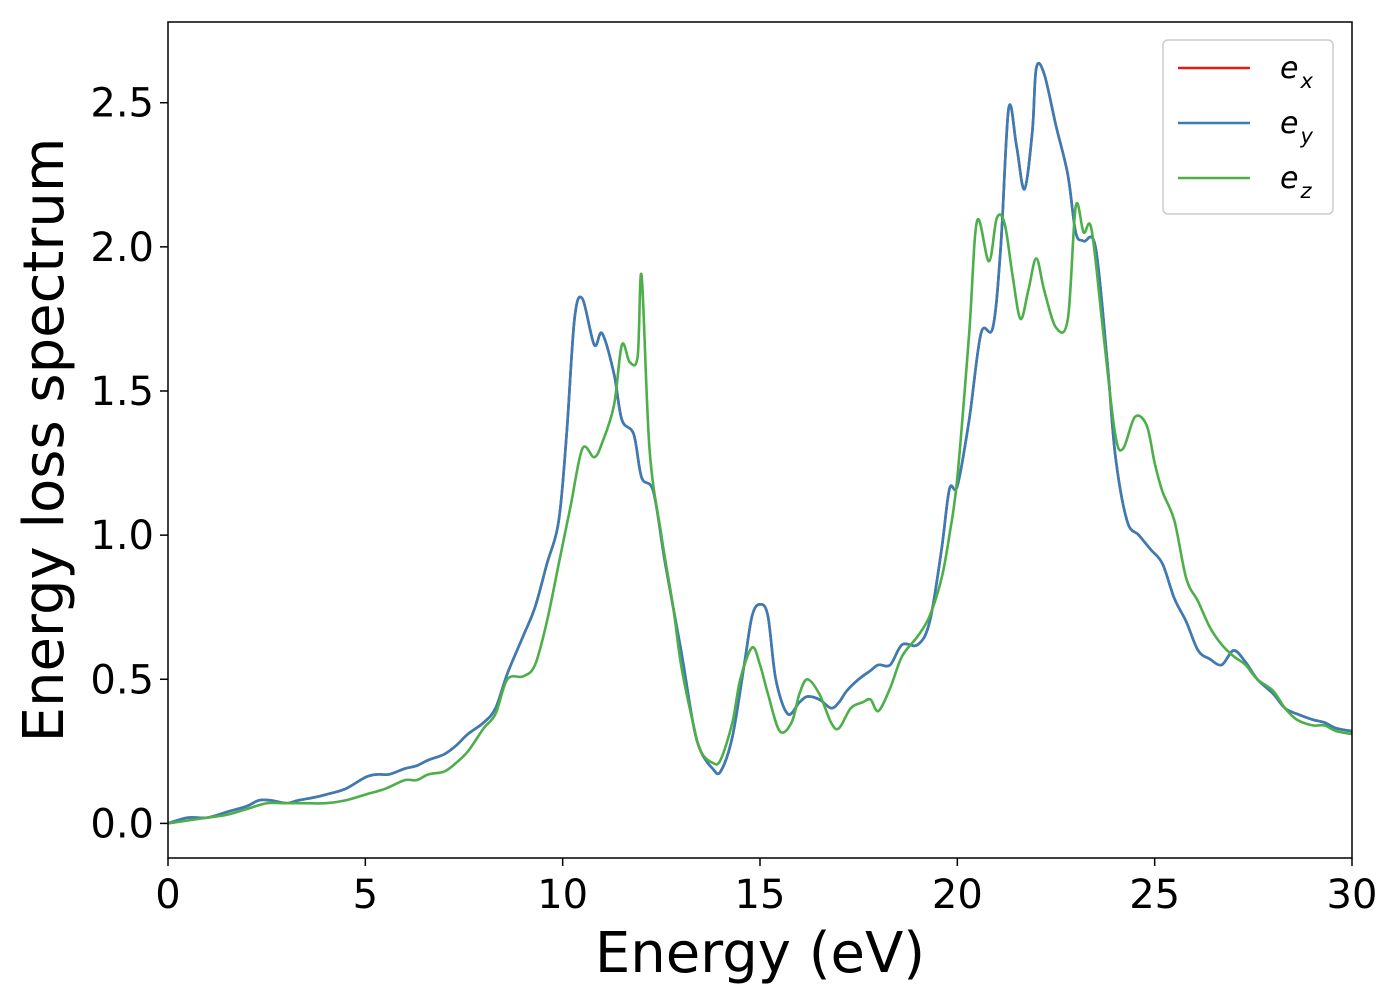 This screenshot has height=1000, width=1400. What do you see at coordinates (44, 440) in the screenshot?
I see `y-axis-label: Energy loss spectrum` at bounding box center [44, 440].